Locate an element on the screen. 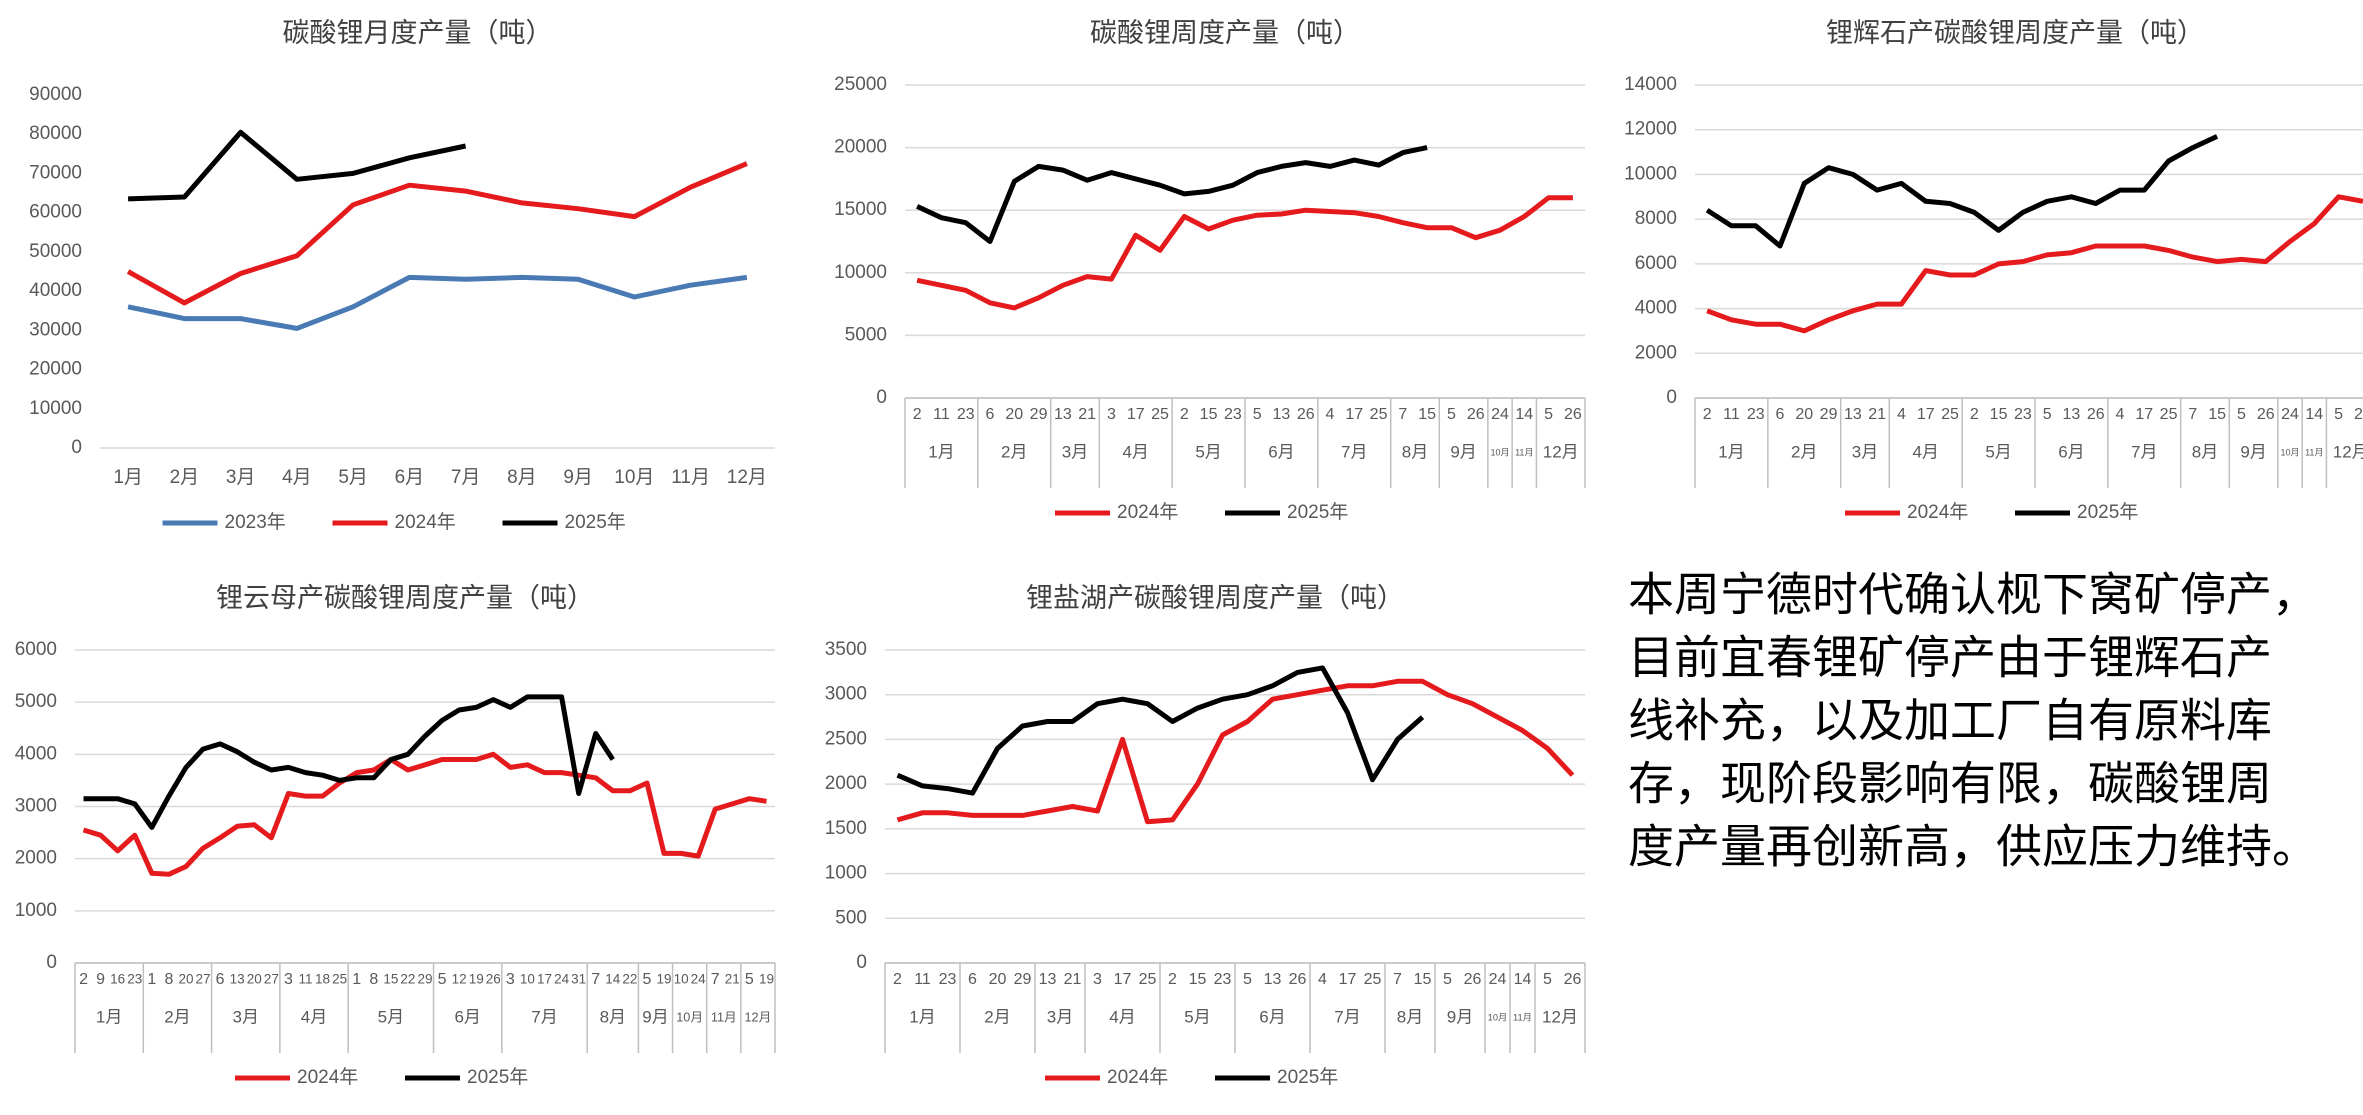  y-tick-label: 4000 is located at coordinates (1656, 308).